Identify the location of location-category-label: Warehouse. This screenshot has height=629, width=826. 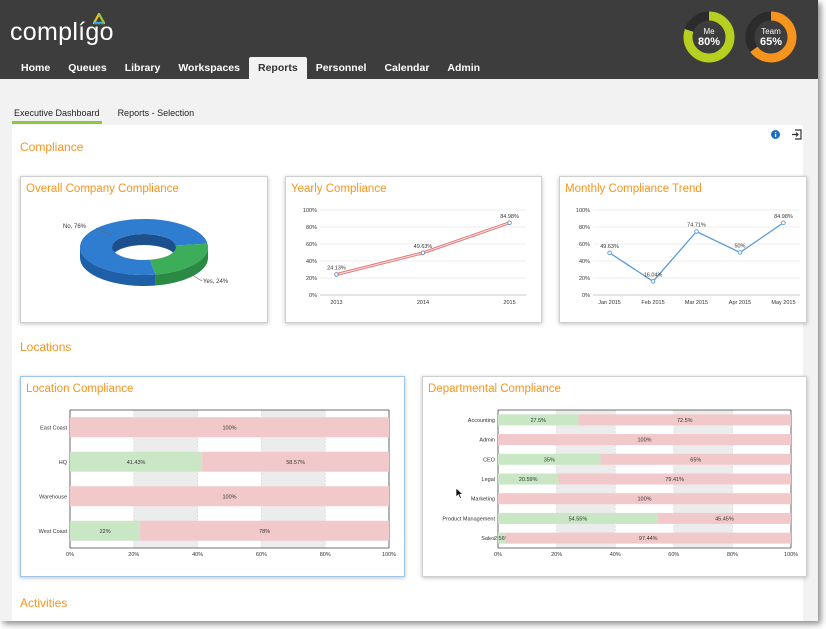
(53, 497).